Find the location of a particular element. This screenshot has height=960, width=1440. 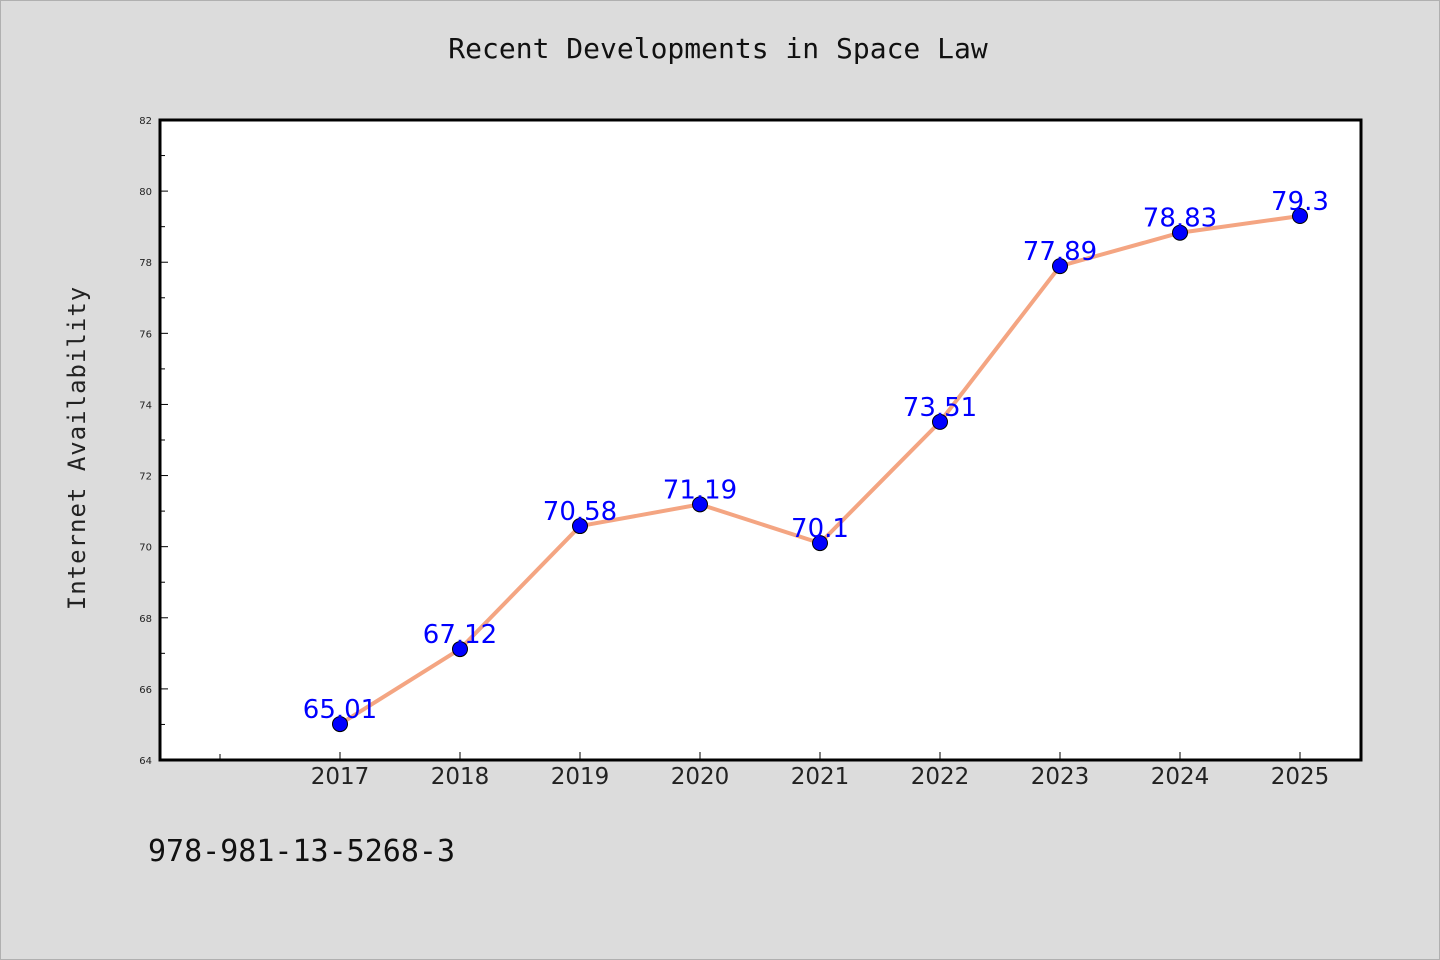

y-tick-label-5: 74 is located at coordinates (145, 405).